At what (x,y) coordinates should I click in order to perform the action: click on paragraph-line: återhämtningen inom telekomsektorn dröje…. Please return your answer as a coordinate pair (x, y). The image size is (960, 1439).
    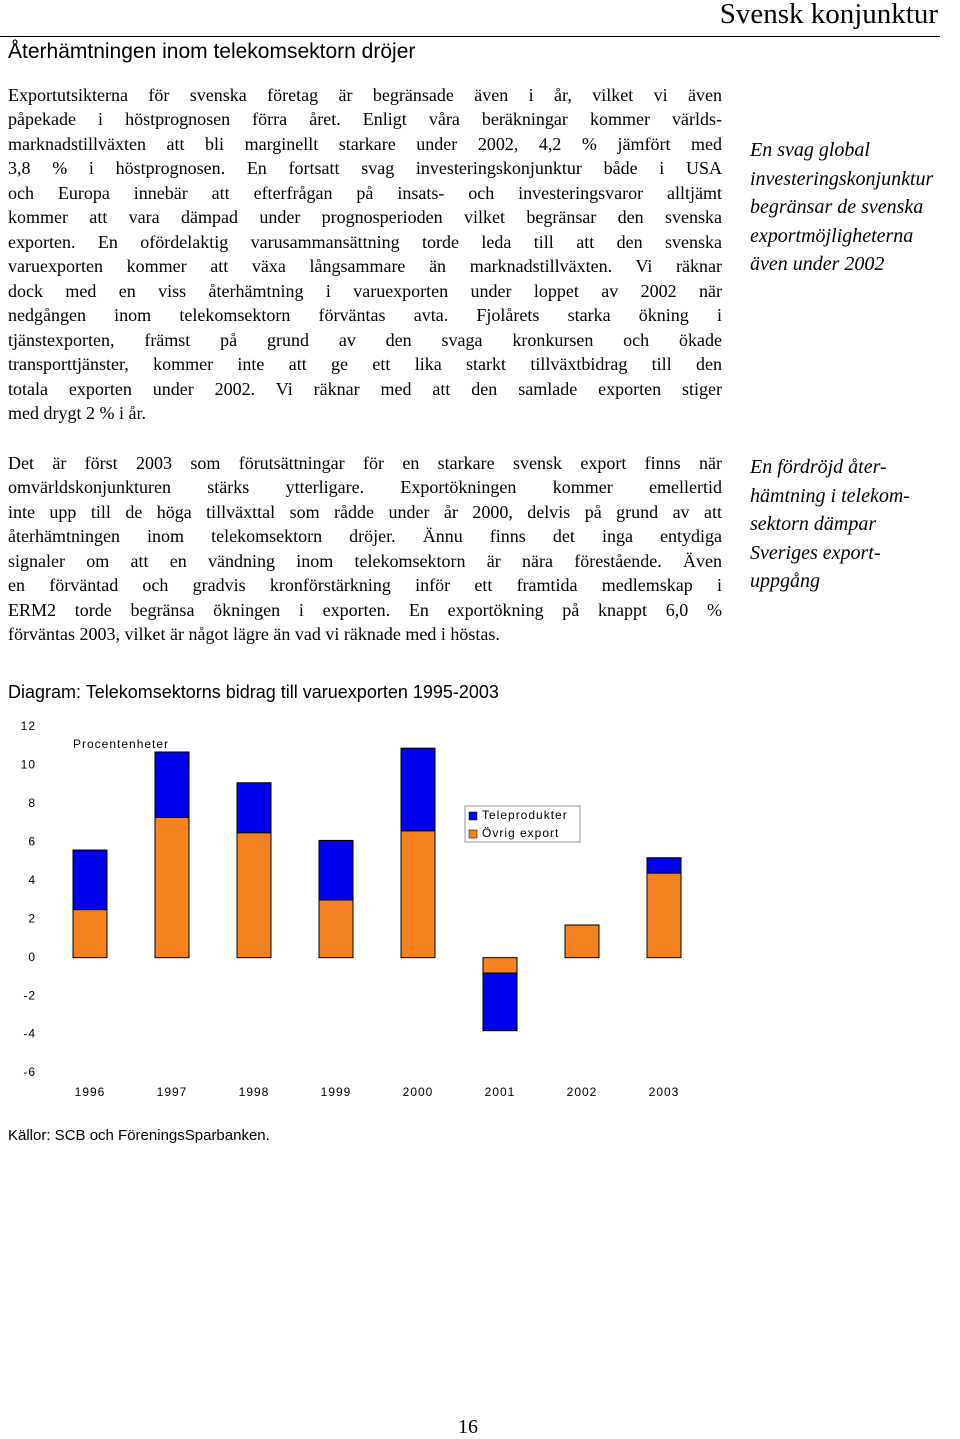
    Looking at the image, I should click on (365, 536).